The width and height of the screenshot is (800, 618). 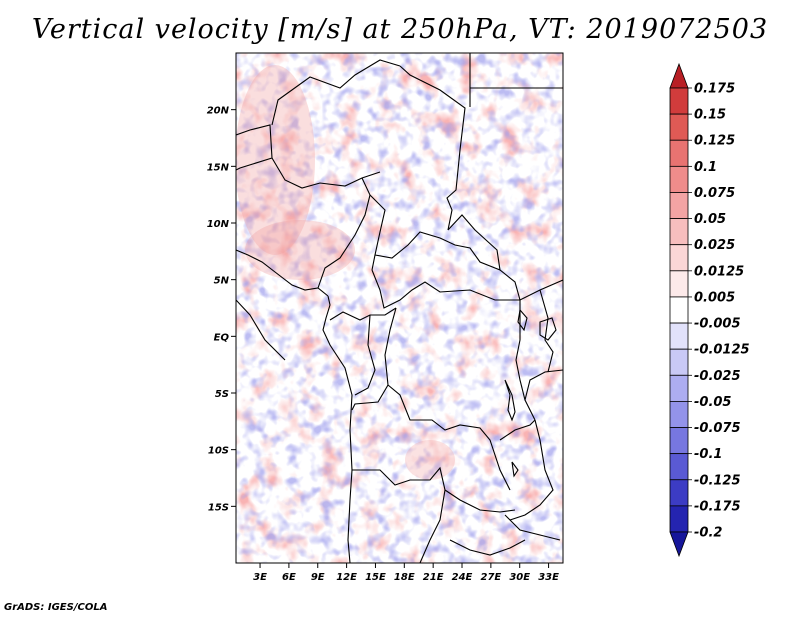 I want to click on y-tick-label: 10N, so click(x=218, y=224).